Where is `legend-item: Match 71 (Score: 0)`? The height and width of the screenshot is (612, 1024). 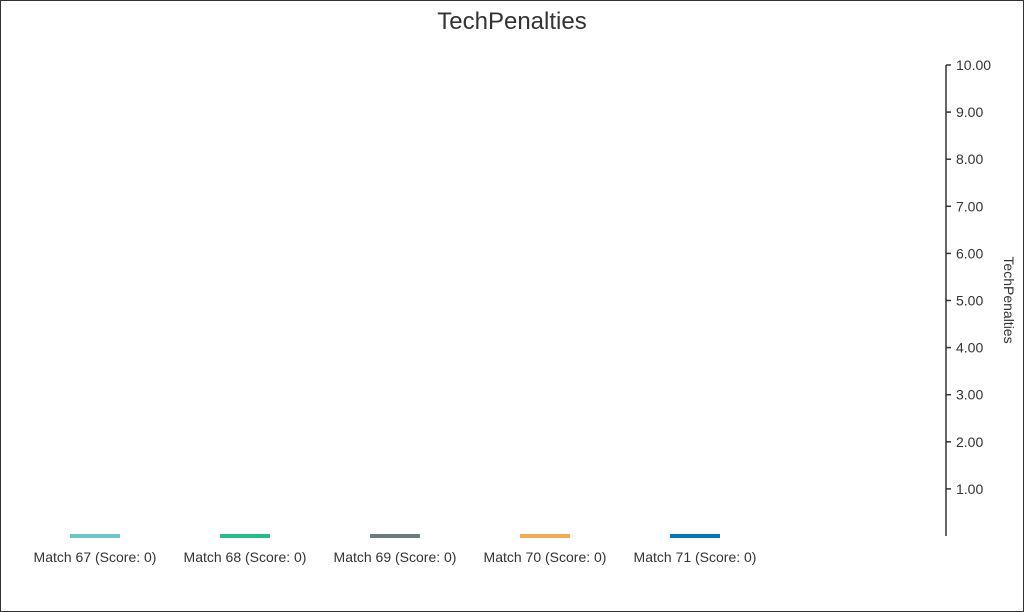 legend-item: Match 71 (Score: 0) is located at coordinates (695, 549).